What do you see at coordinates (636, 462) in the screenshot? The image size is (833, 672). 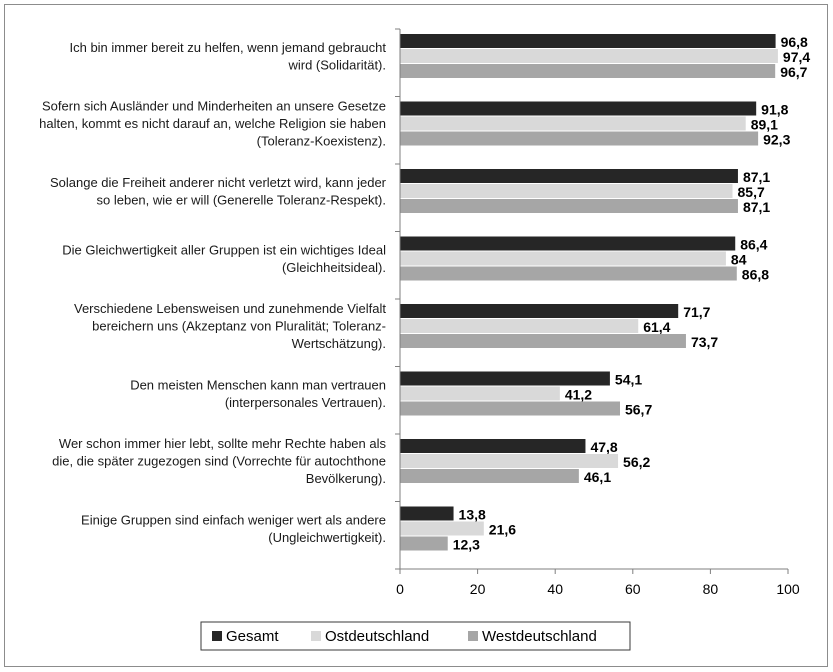 I see `value-label: 56,2` at bounding box center [636, 462].